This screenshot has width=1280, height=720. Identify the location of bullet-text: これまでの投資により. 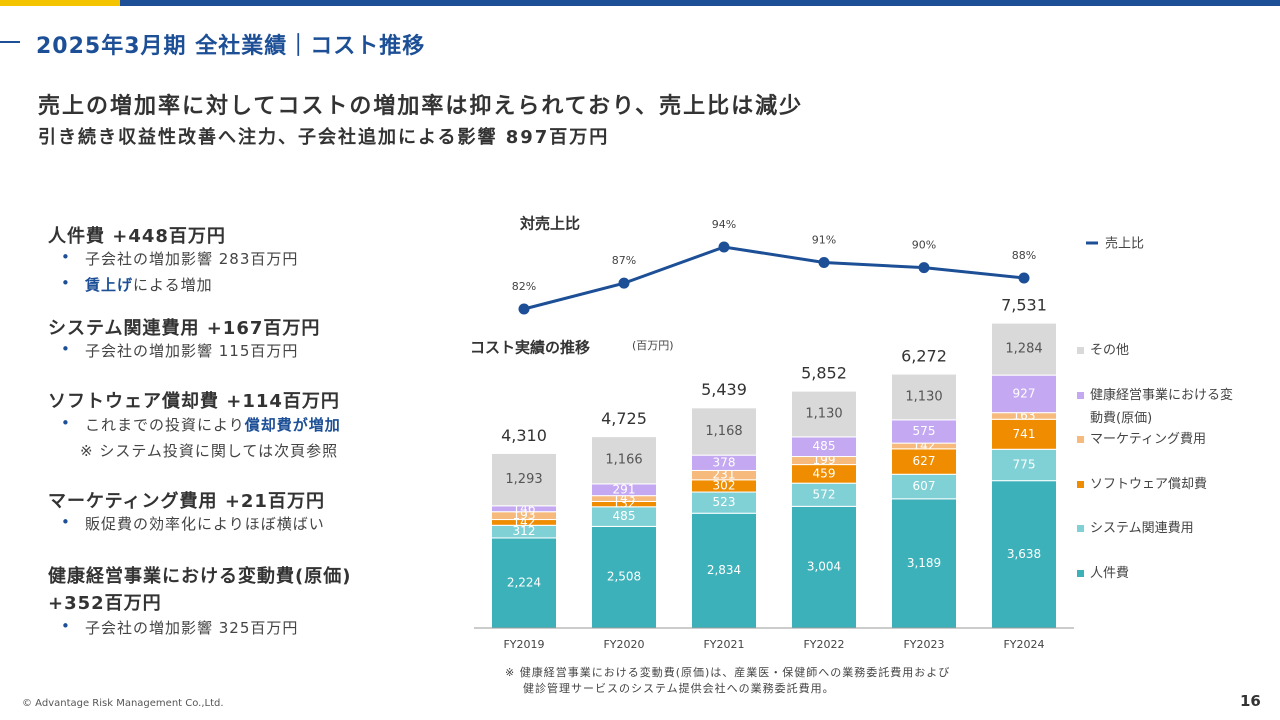
(165, 425).